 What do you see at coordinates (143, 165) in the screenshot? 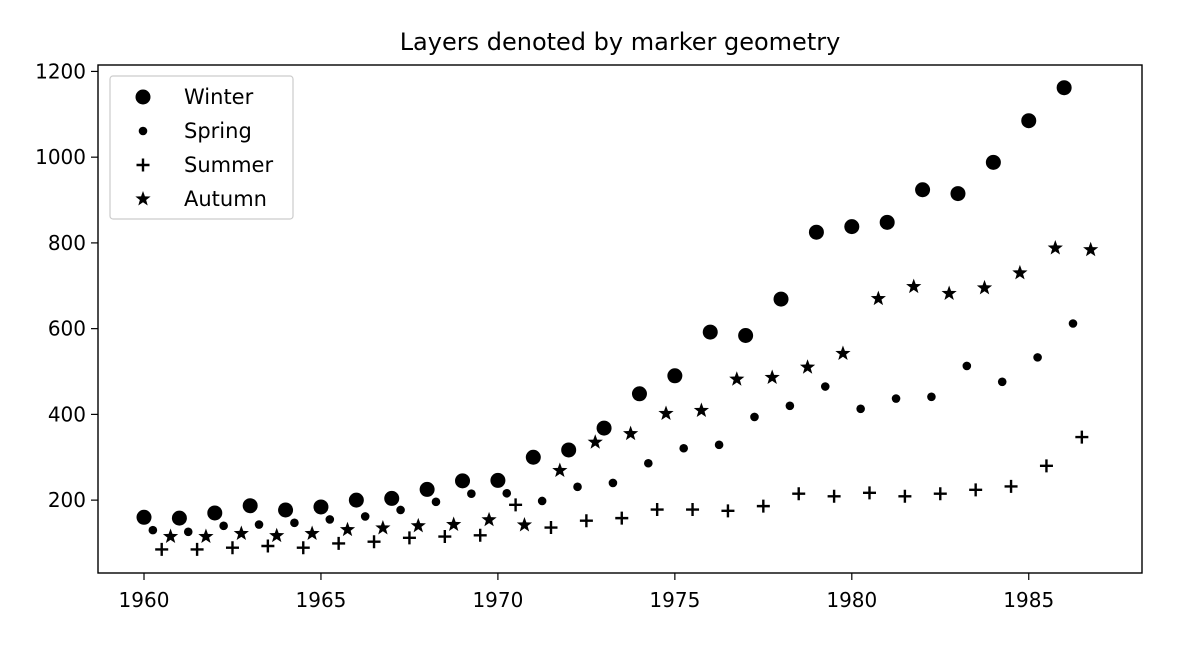
I see `legend-marker-summer` at bounding box center [143, 165].